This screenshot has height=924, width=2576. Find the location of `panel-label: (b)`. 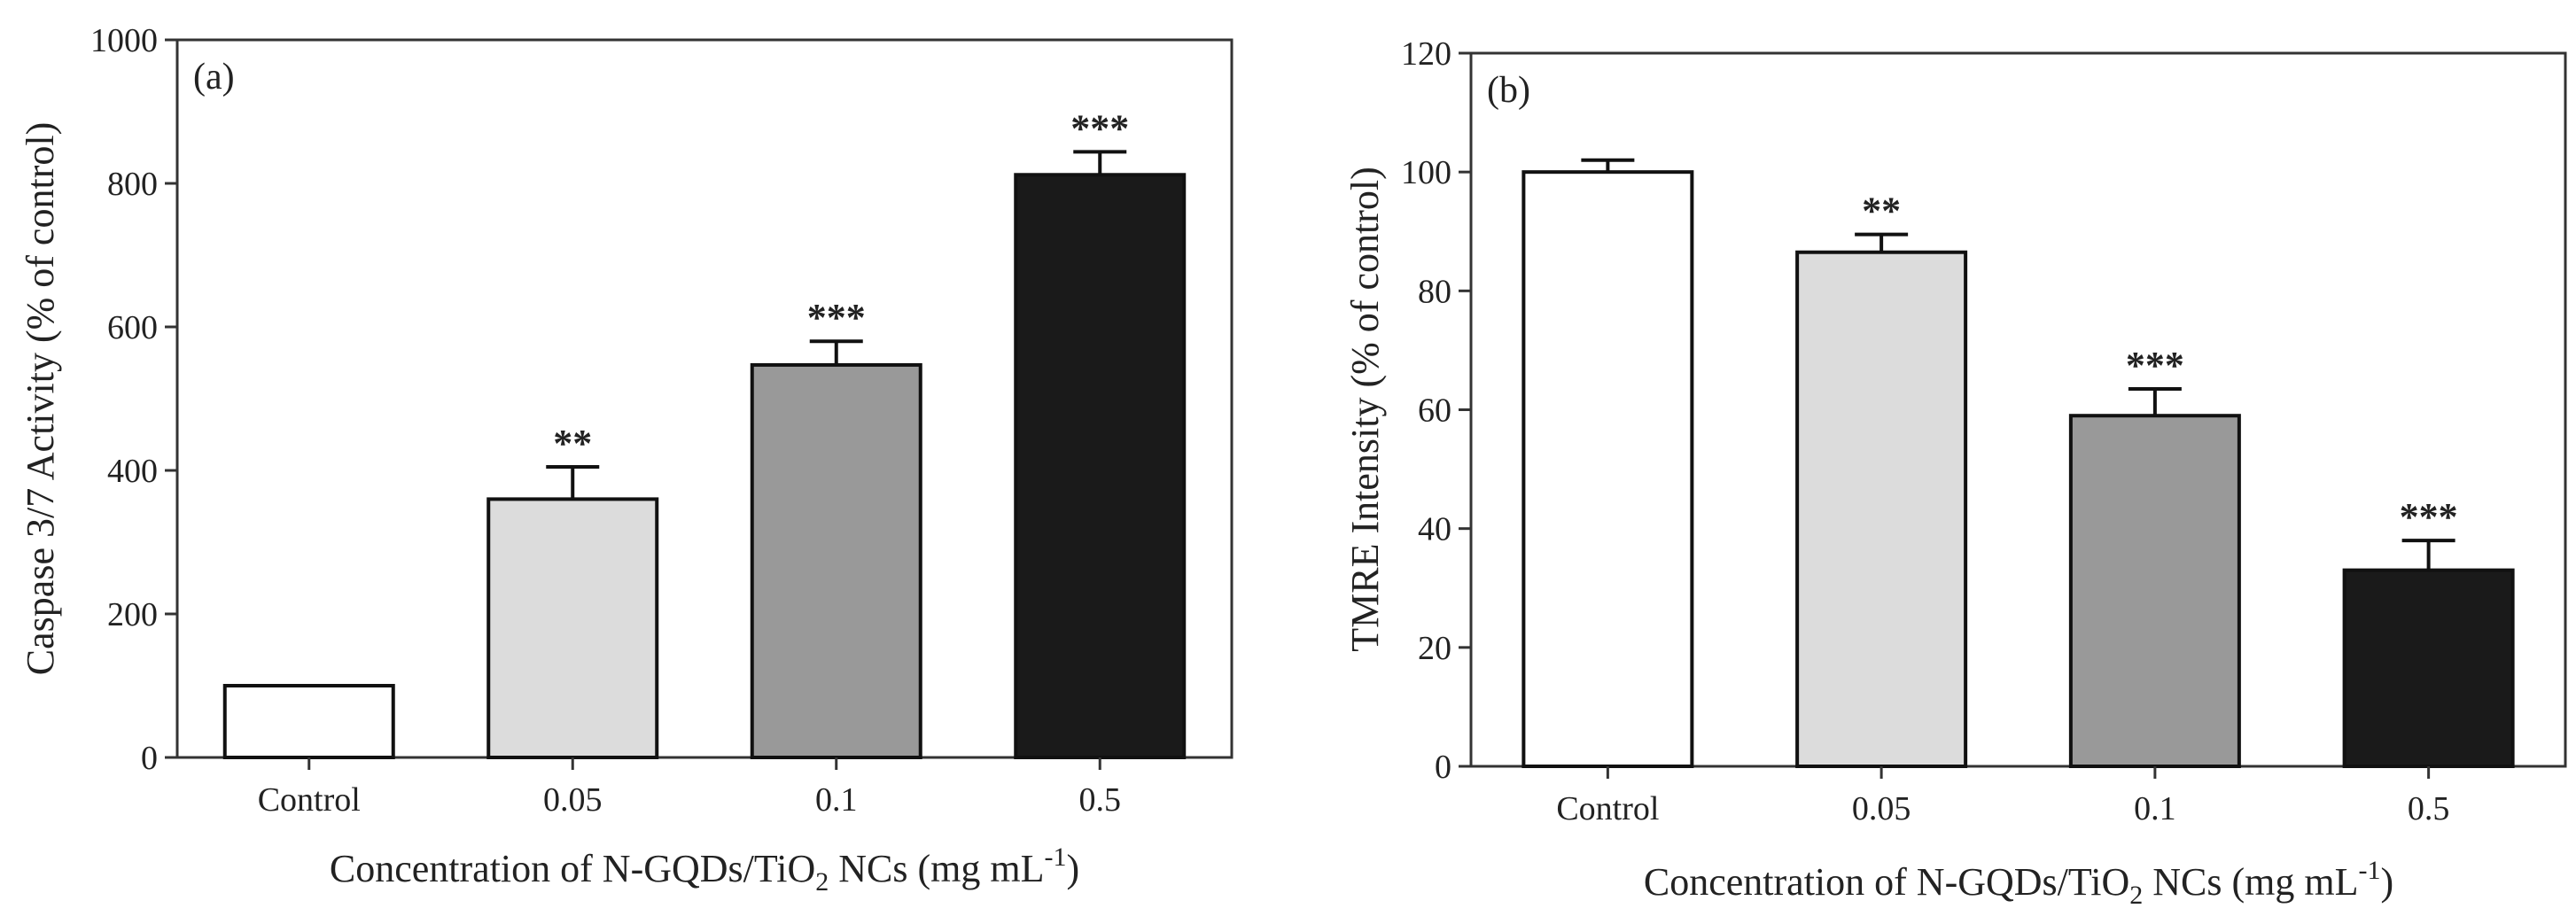

panel-label: (b) is located at coordinates (1509, 91).